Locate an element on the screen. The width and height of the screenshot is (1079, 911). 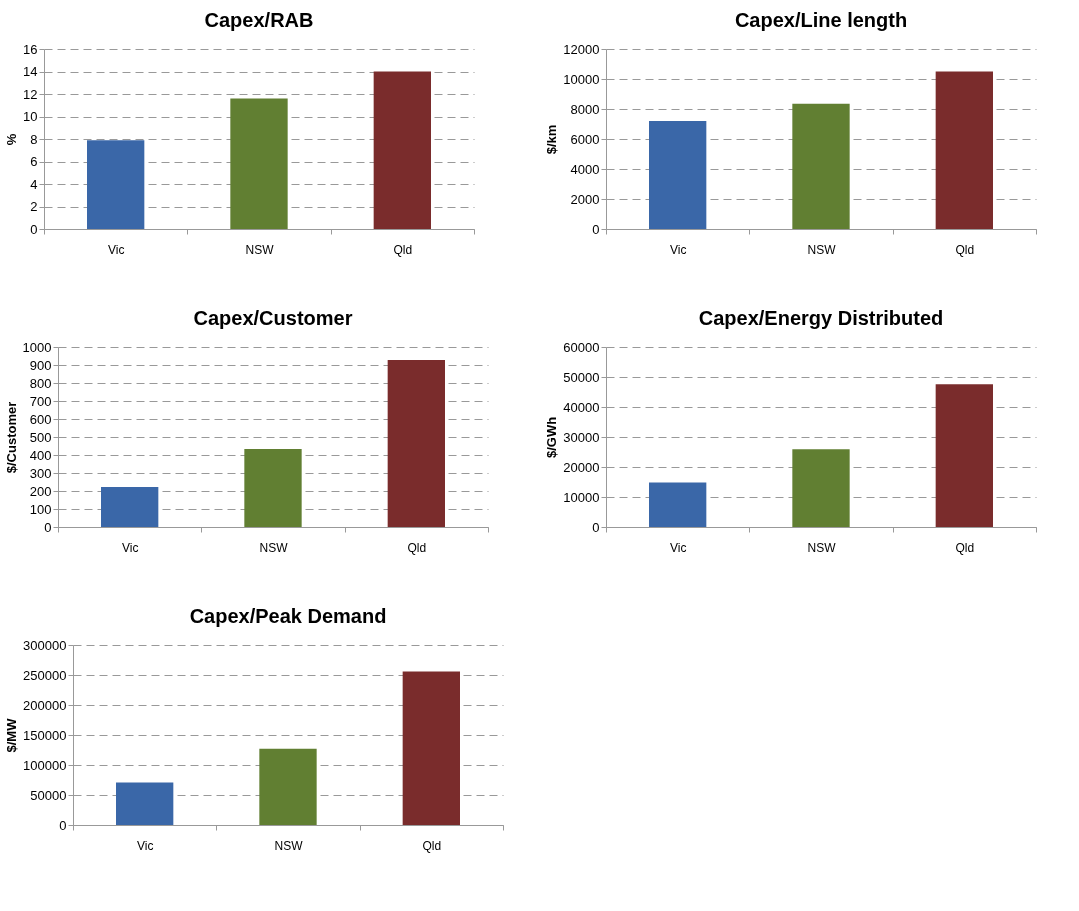
y-tick-label: 16 is located at coordinates (30, 49).